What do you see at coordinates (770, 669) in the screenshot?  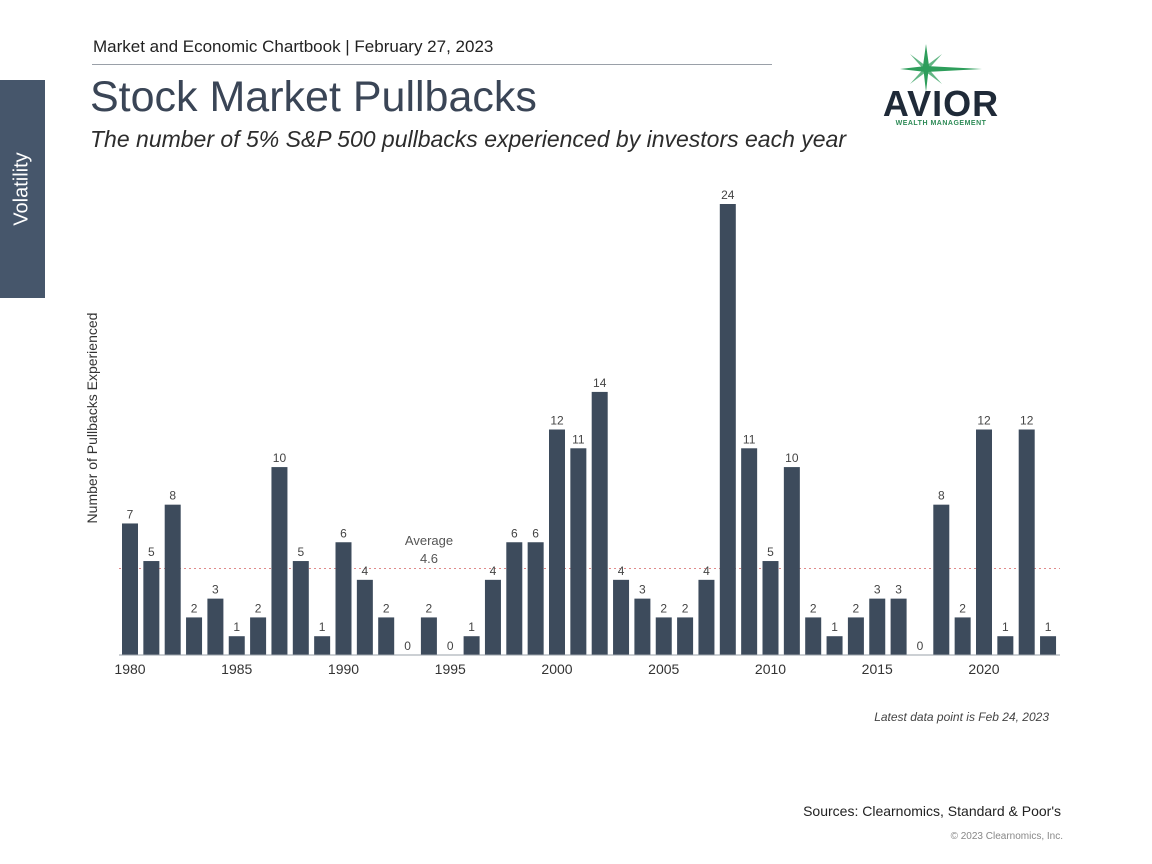 I see `x-tick-label: 2010` at bounding box center [770, 669].